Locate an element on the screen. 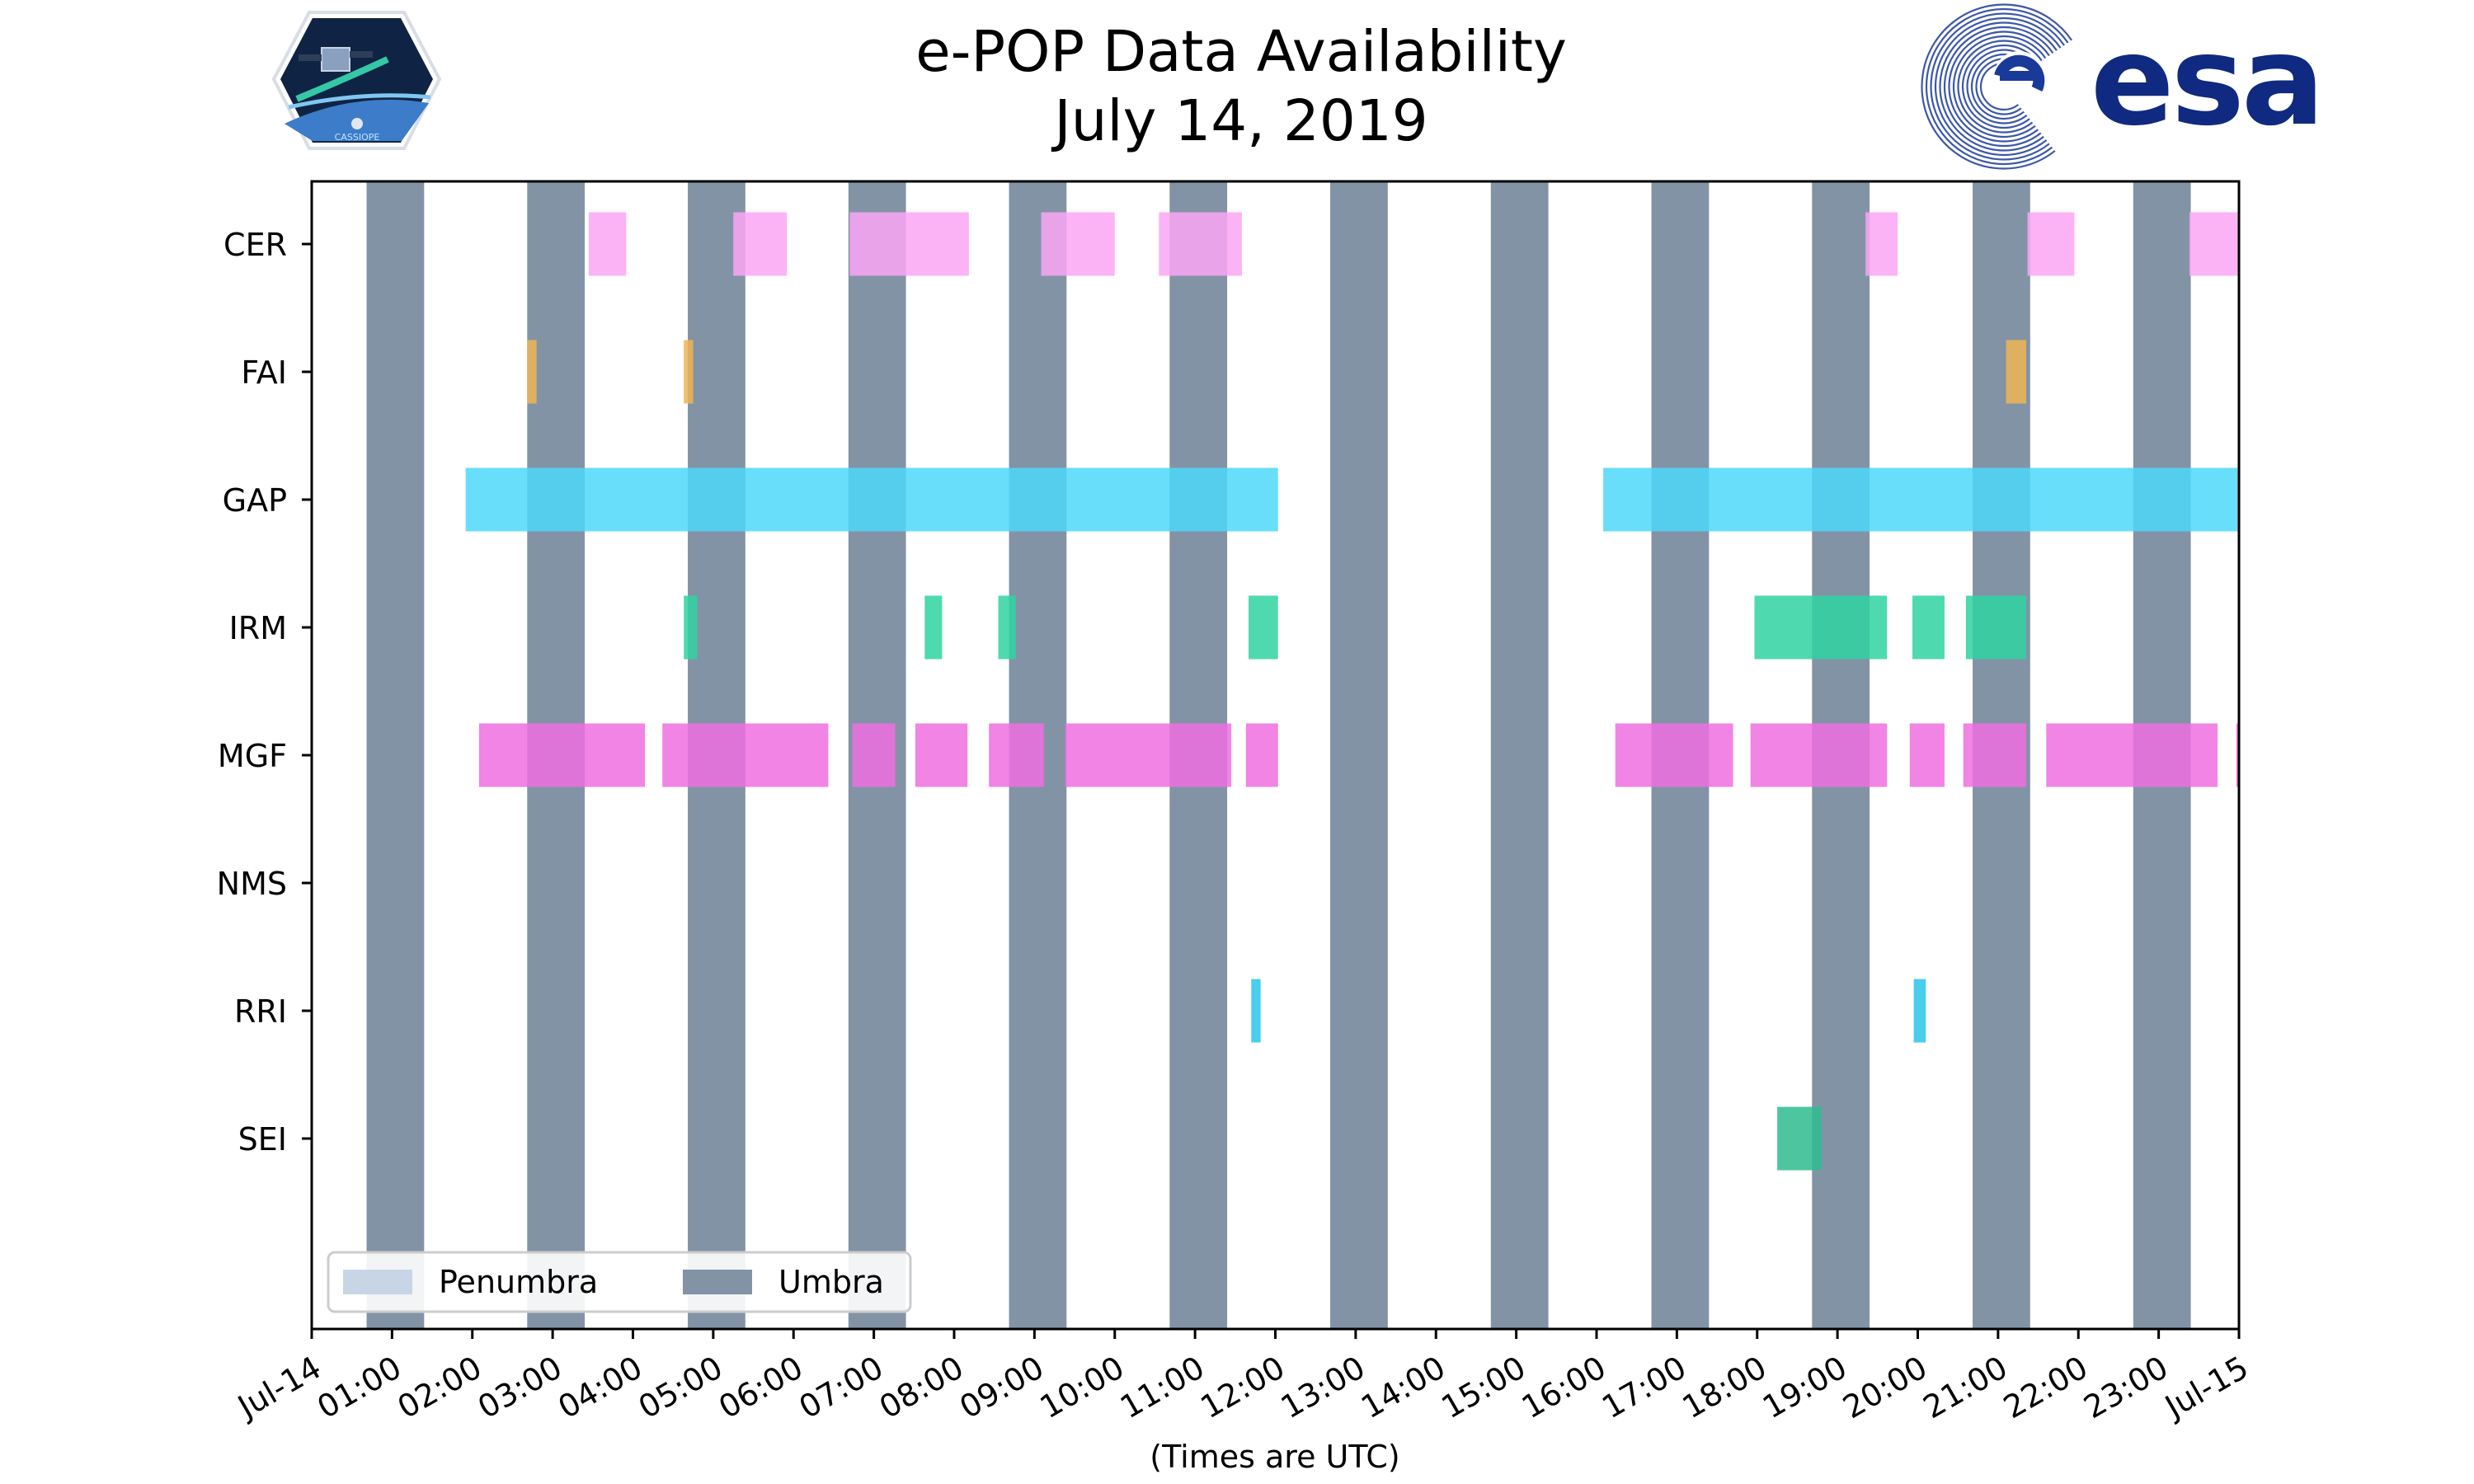 The width and height of the screenshot is (2474, 1484). legend-label-penumbra: Penumbra is located at coordinates (518, 1282).